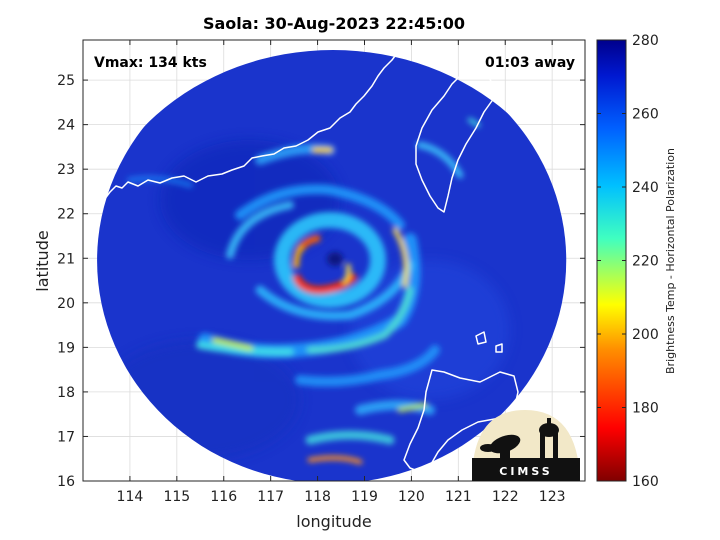 The height and width of the screenshot is (540, 720). I want to click on x-tick-label: 121, so click(458, 497).